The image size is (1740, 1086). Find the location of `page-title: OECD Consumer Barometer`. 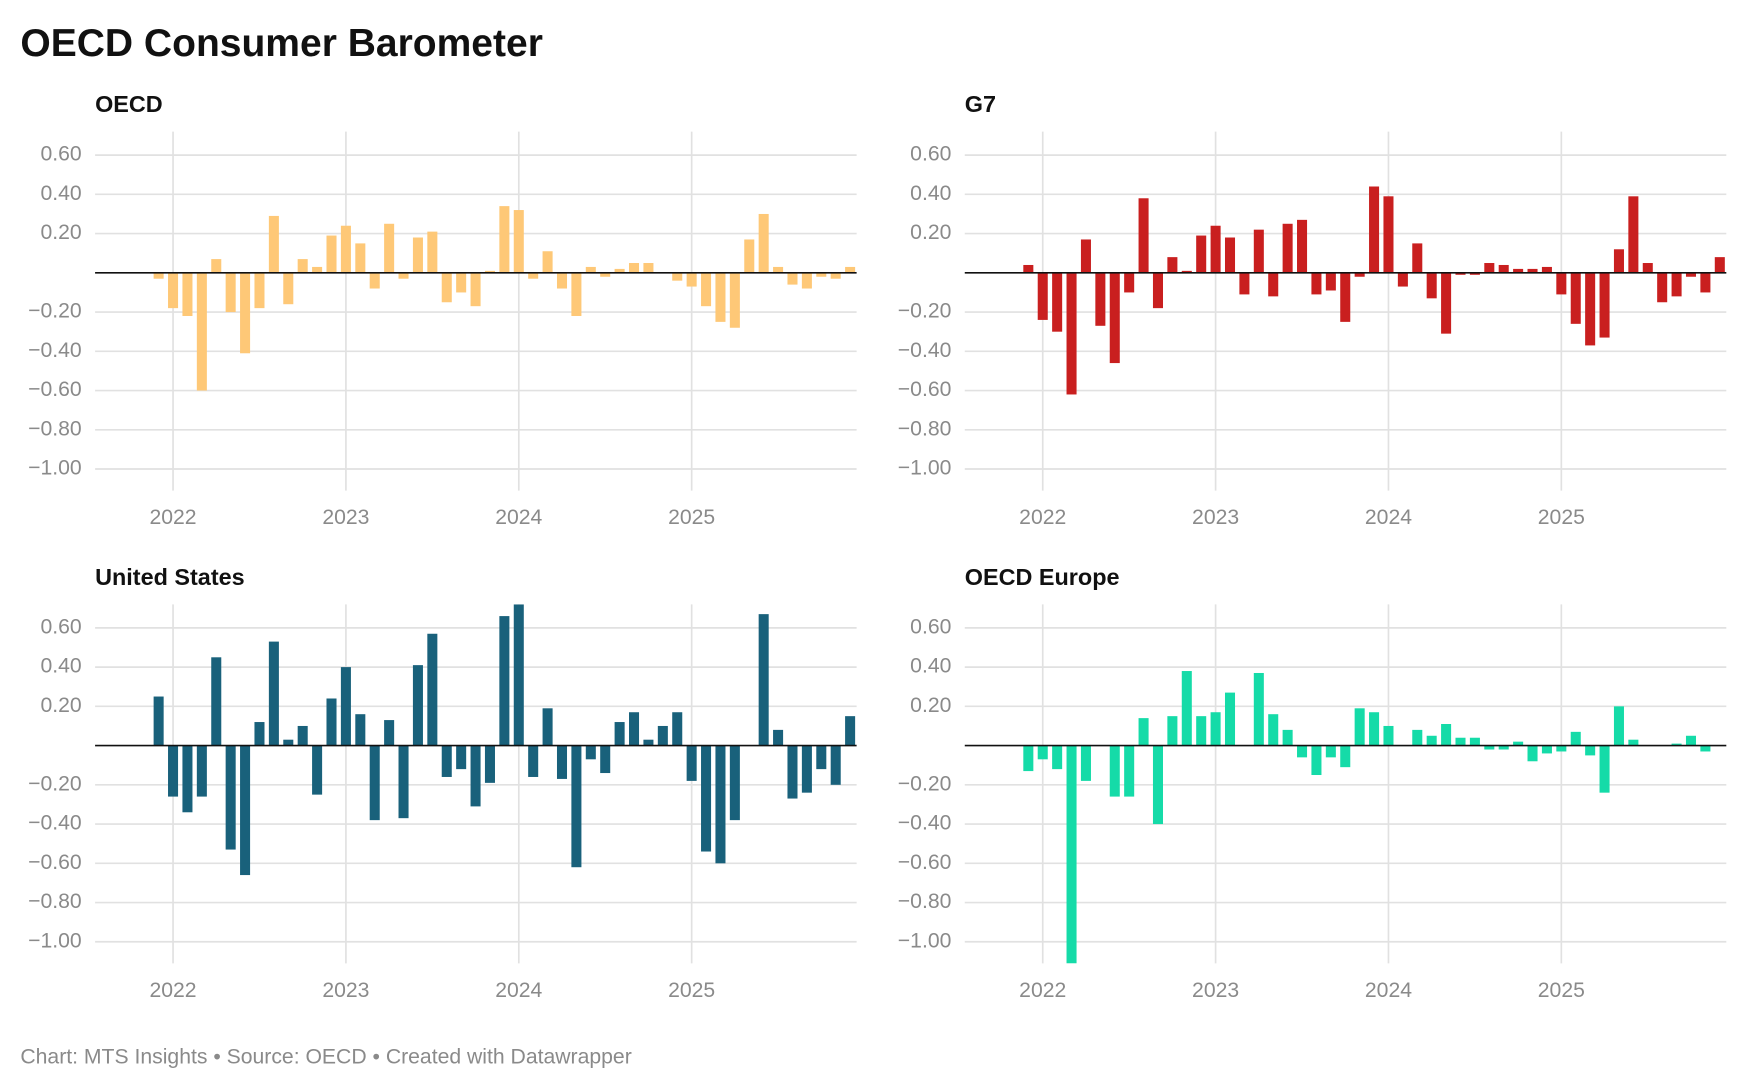

page-title: OECD Consumer Barometer is located at coordinates (281, 43).